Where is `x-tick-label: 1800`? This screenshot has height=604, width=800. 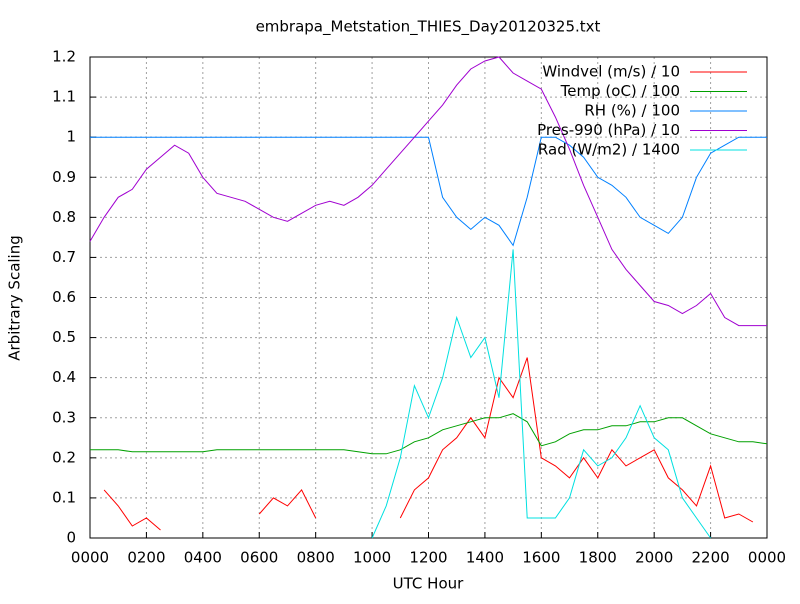 x-tick-label: 1800 is located at coordinates (598, 558).